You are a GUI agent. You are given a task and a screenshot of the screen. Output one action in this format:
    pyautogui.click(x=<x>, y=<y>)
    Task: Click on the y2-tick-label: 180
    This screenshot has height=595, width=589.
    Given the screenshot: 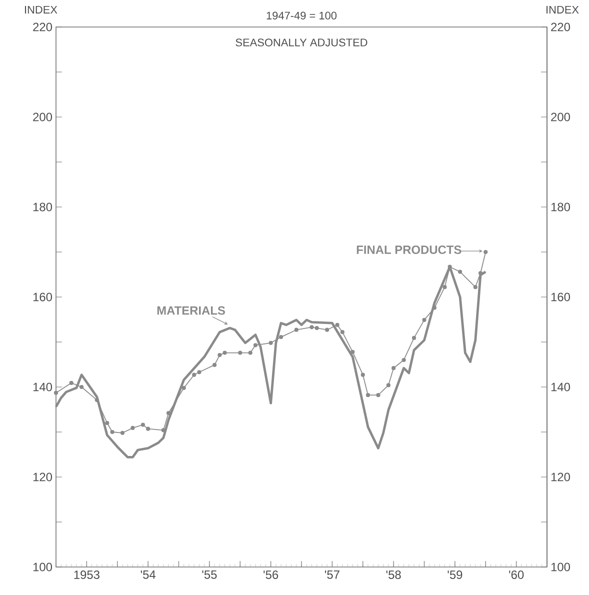 What is the action you would take?
    pyautogui.click(x=560, y=207)
    